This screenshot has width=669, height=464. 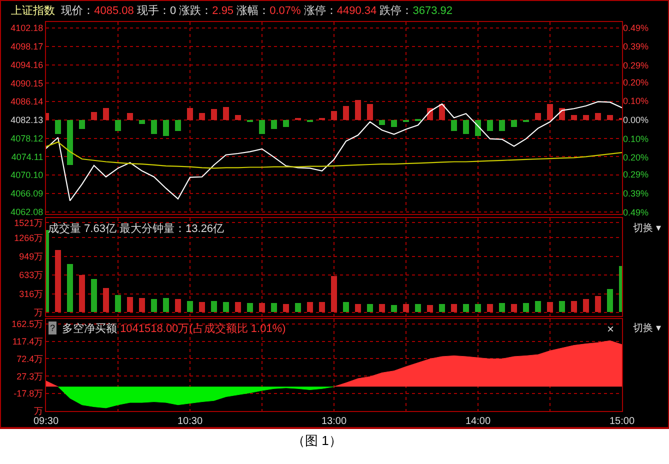 What do you see at coordinates (622, 421) in the screenshot?
I see `x-tick-label: 15:00` at bounding box center [622, 421].